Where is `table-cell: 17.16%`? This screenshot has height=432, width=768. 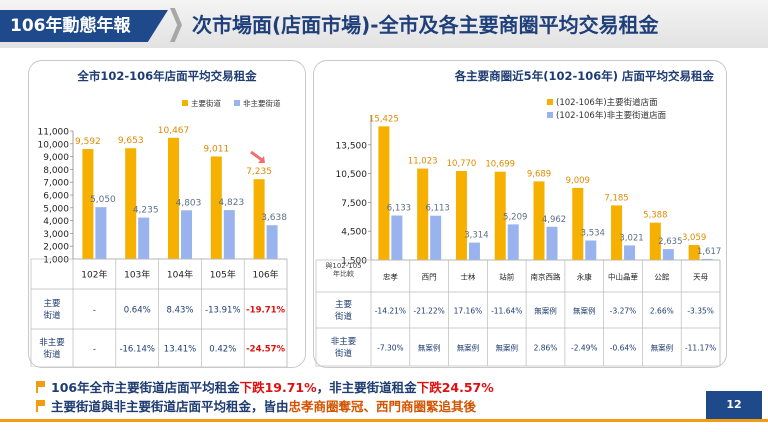
table-cell: 17.16% is located at coordinates (468, 311).